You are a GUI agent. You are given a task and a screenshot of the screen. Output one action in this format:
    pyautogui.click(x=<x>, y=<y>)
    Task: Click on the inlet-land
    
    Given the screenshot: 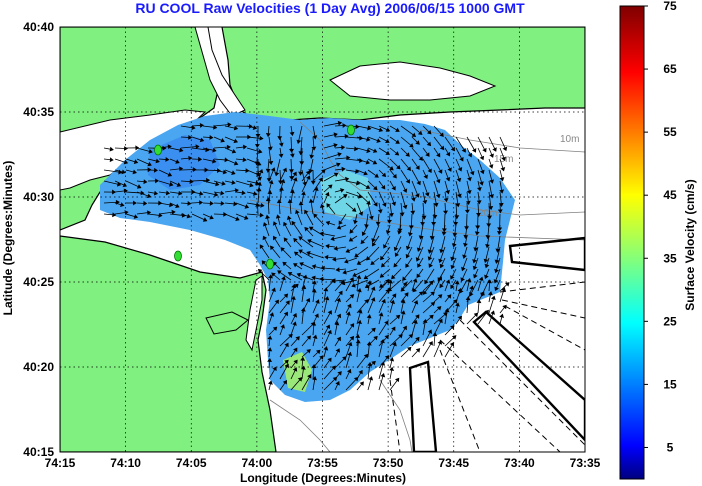 What is the action you would take?
    pyautogui.click(x=227, y=323)
    